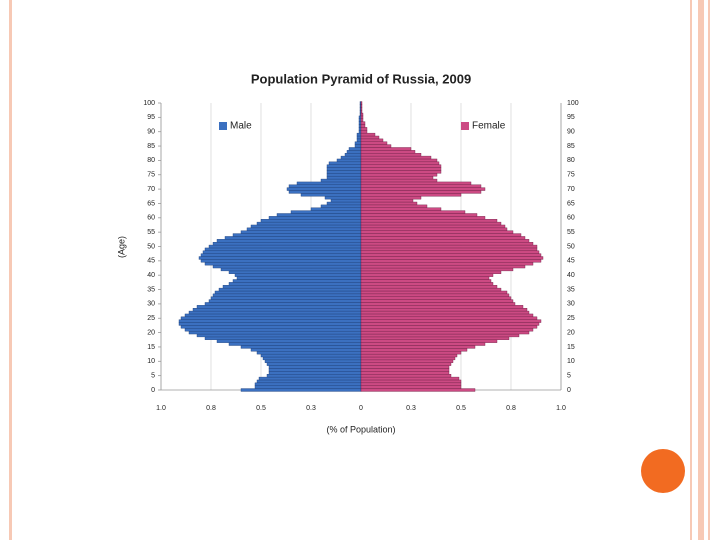 The height and width of the screenshot is (545, 720). What do you see at coordinates (151, 160) in the screenshot?
I see `y-tick-label: 80` at bounding box center [151, 160].